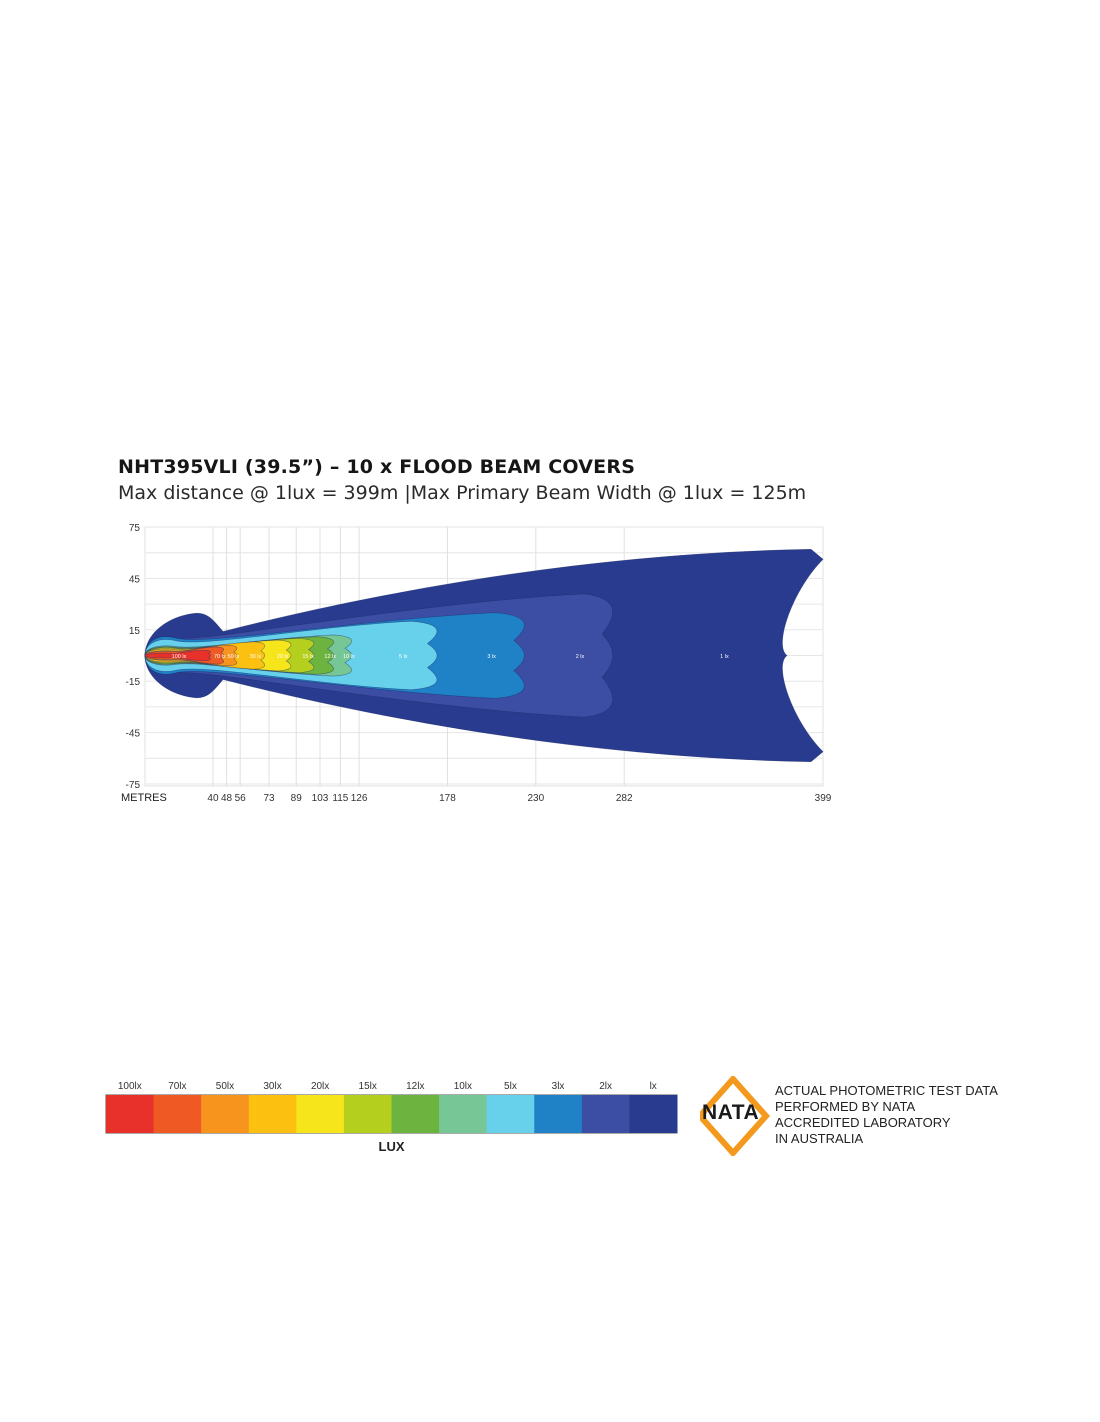  Describe the element at coordinates (863, 1122) in the screenshot. I see `nata-line: ACCREDITED LABORATORY` at that location.